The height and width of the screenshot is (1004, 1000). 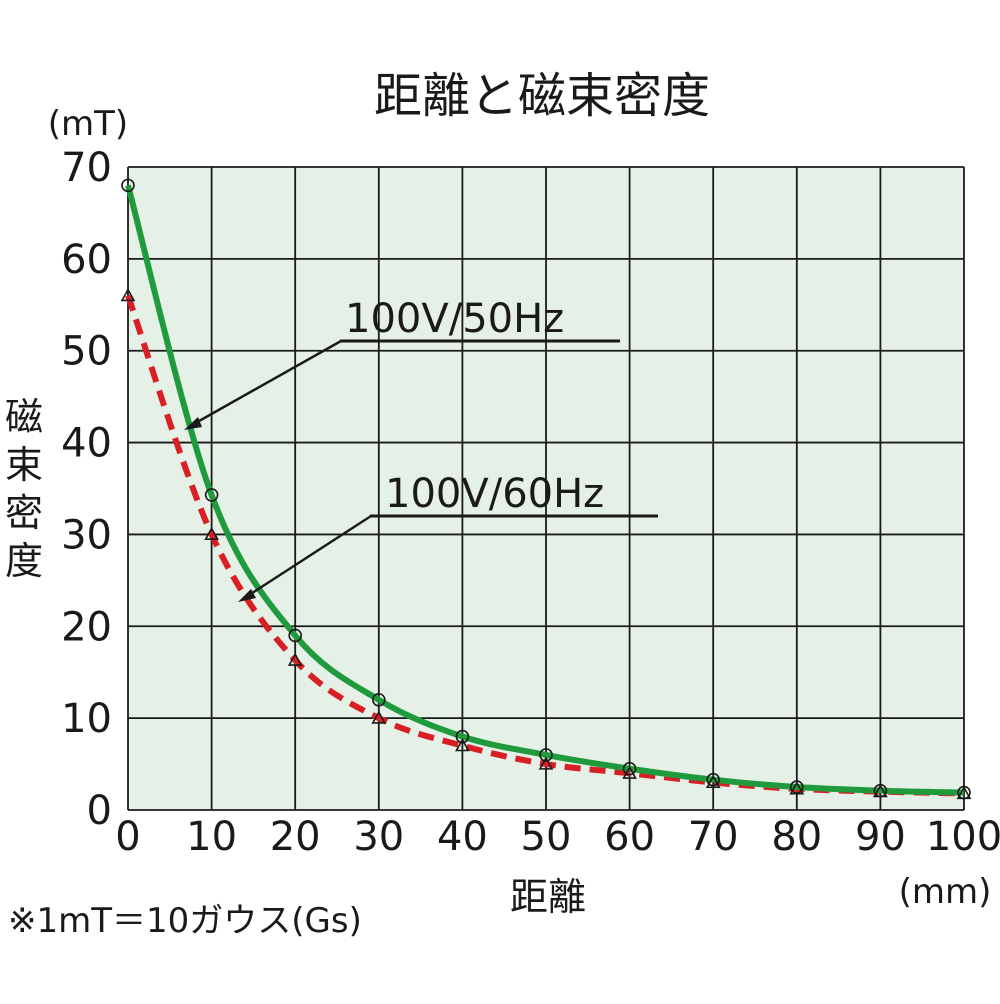 I want to click on unit-conversion-note: ※1mT＝10ガウス(Gs), so click(x=185, y=921).